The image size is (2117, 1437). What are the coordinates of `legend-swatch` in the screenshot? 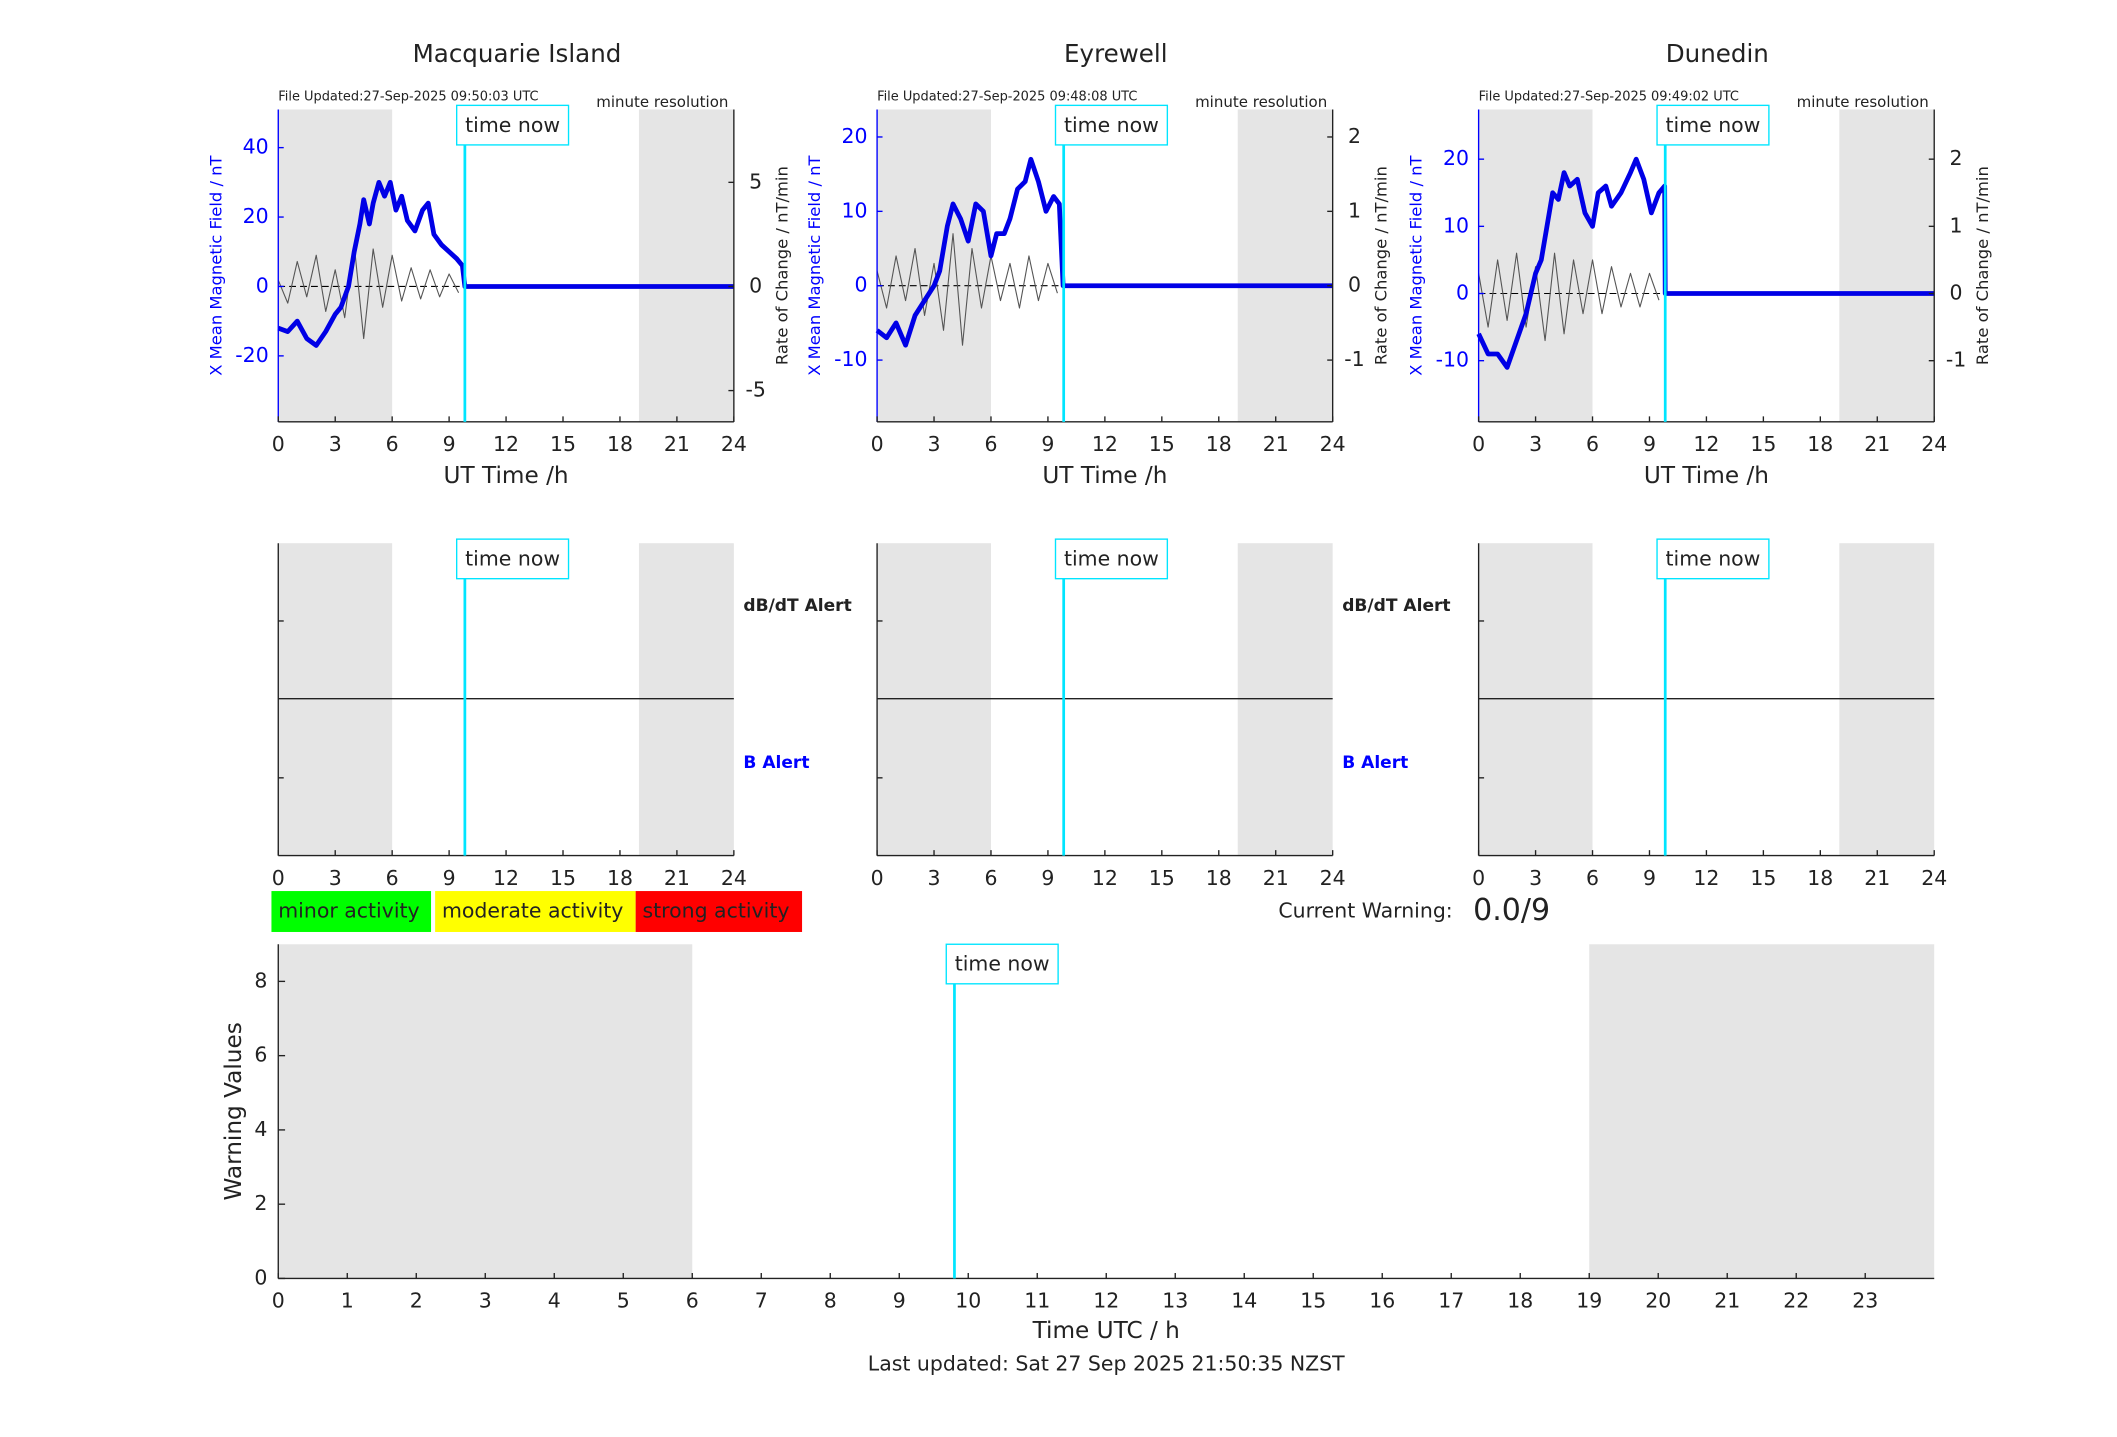 It's located at (719, 911).